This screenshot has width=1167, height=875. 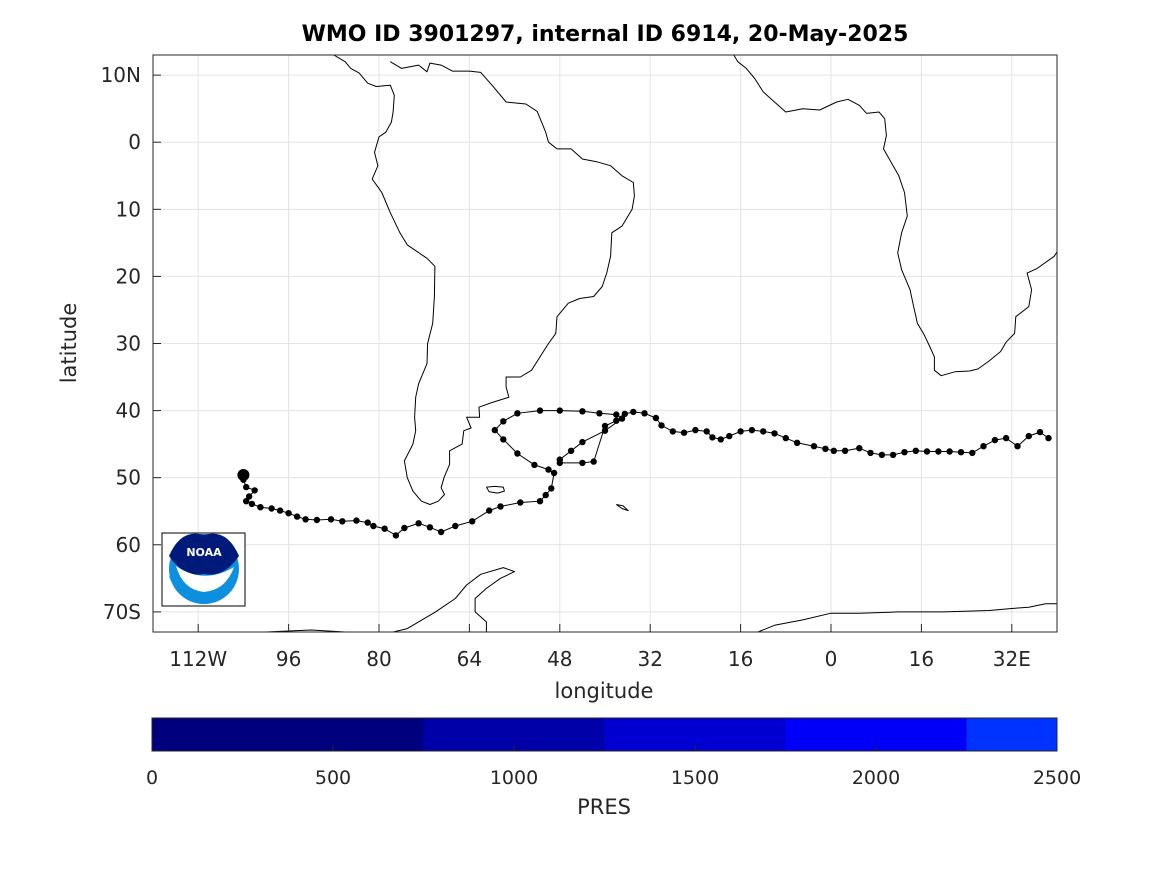 I want to click on coastline-madagascar, so click(x=1094, y=268).